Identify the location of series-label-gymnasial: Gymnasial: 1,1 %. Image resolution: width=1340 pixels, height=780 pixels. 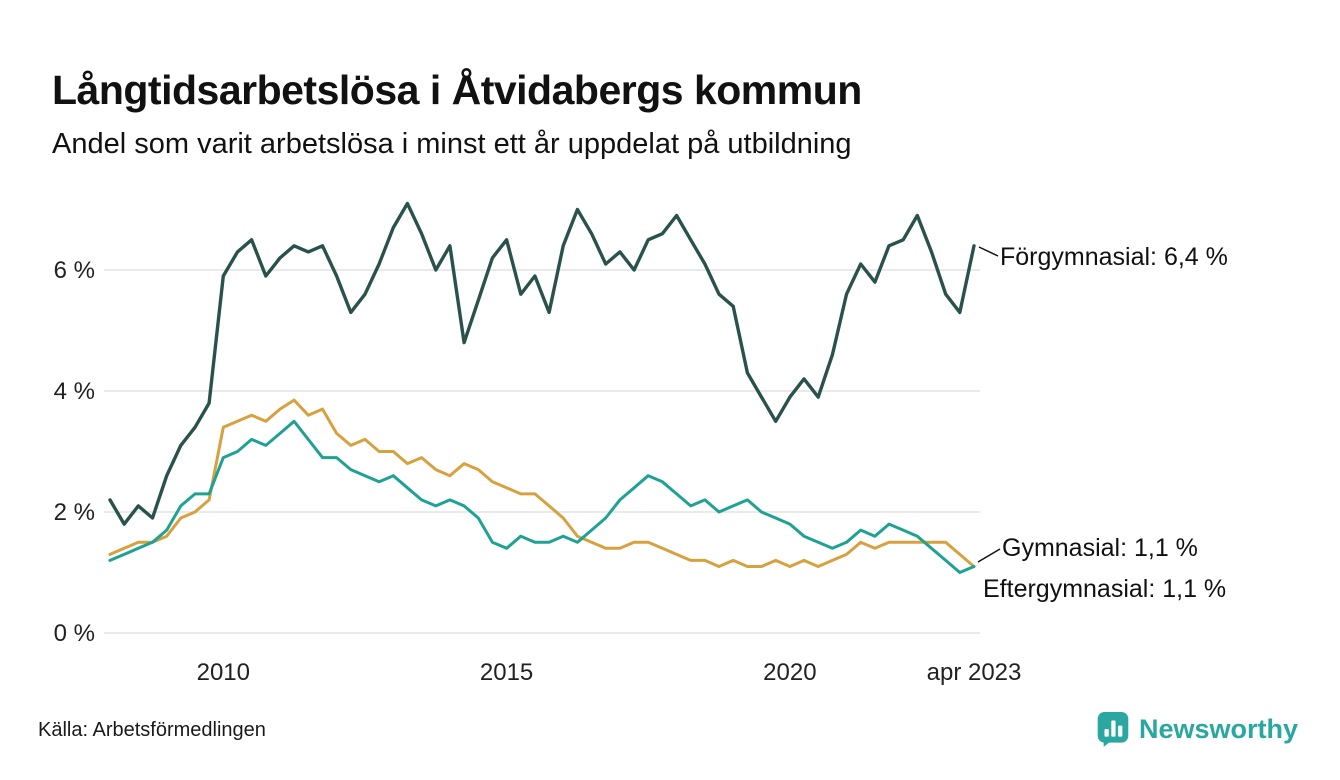
(1100, 548).